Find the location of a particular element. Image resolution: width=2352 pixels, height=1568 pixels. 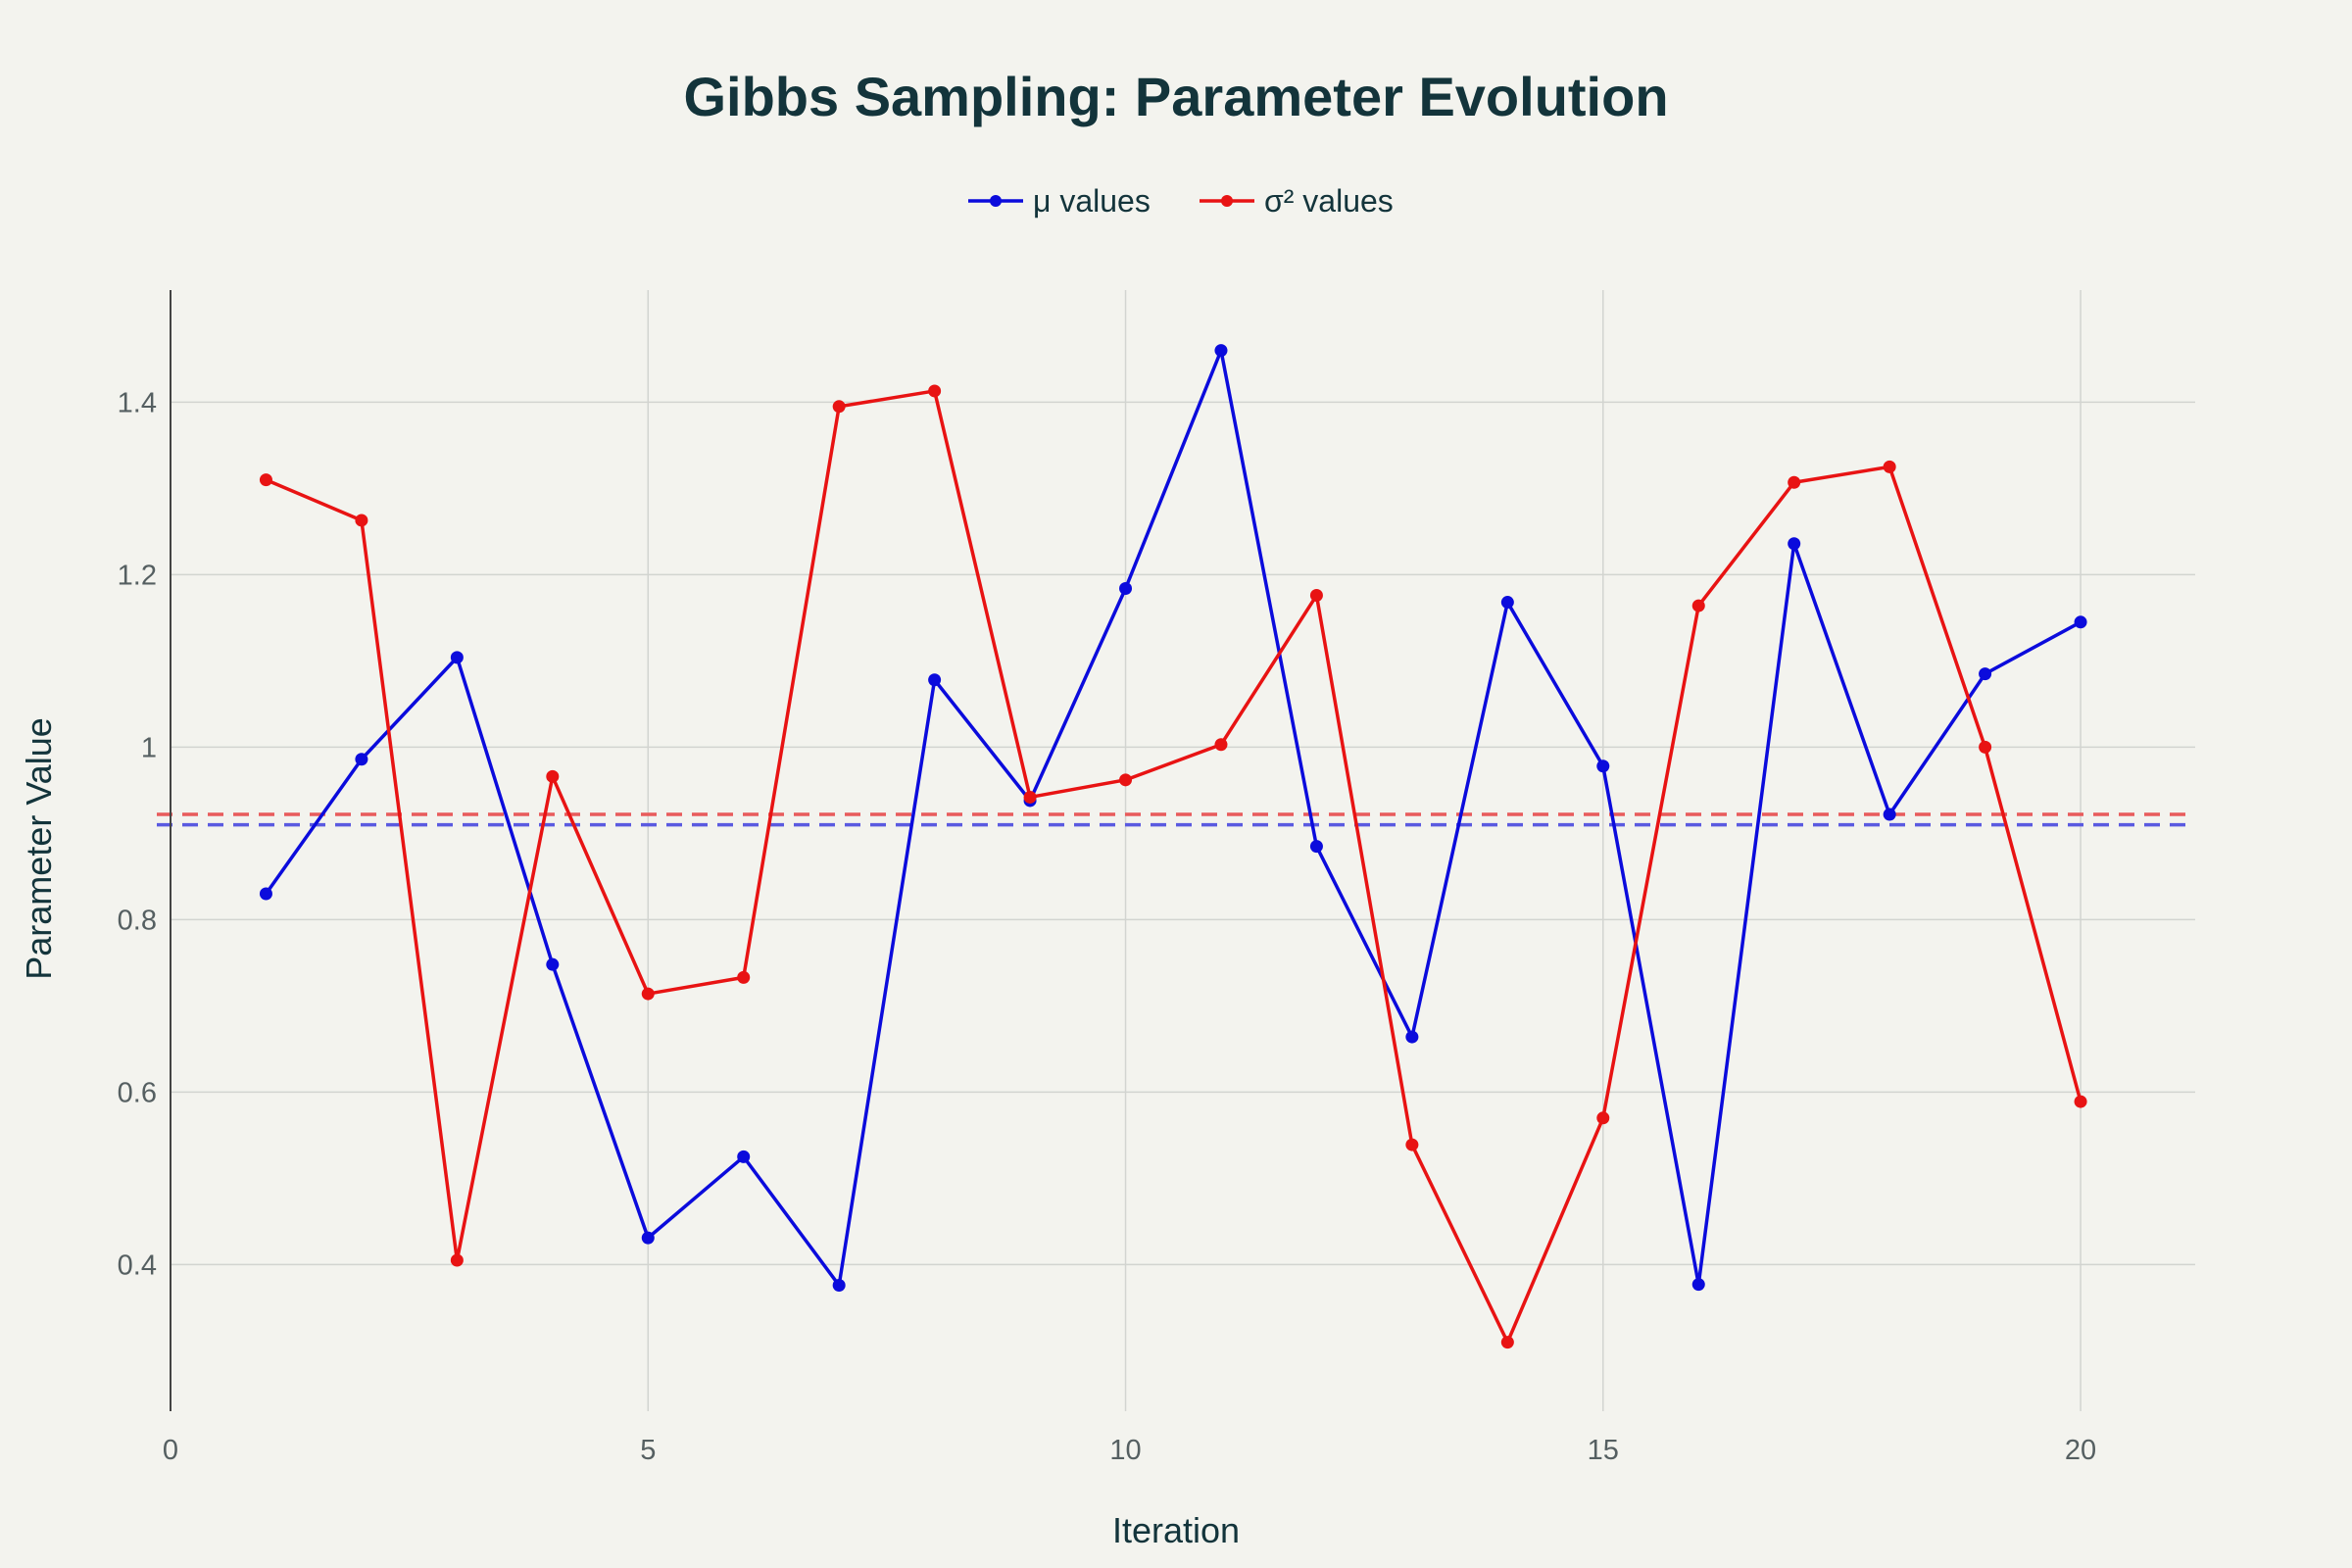

legend-item: μ values is located at coordinates (1059, 201).